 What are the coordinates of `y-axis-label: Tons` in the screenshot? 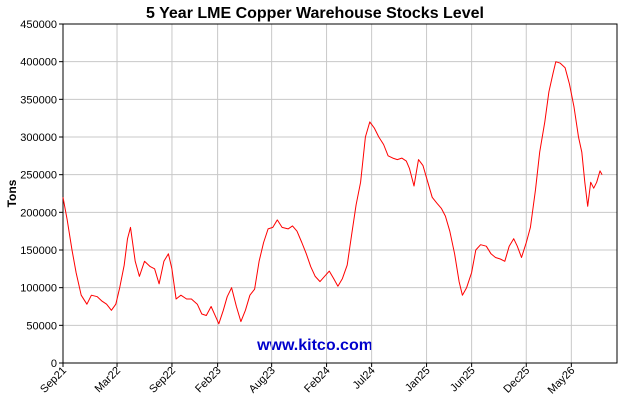 It's located at (12, 193).